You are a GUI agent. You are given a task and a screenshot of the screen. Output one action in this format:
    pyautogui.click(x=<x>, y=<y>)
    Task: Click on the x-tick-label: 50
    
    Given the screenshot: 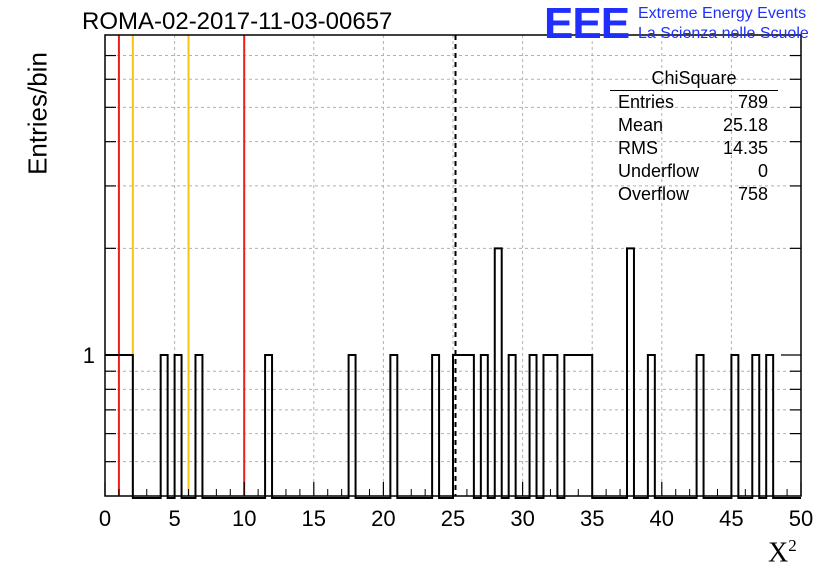 What is the action you would take?
    pyautogui.click(x=801, y=518)
    